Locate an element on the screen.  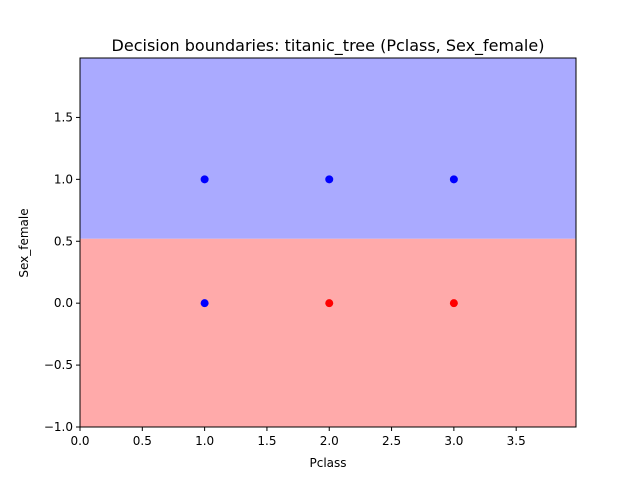
x-axis-ticks: 0.0 0.5 1.0 1.5 2.0 2.5 3.0 3.5 is located at coordinates (298, 437).